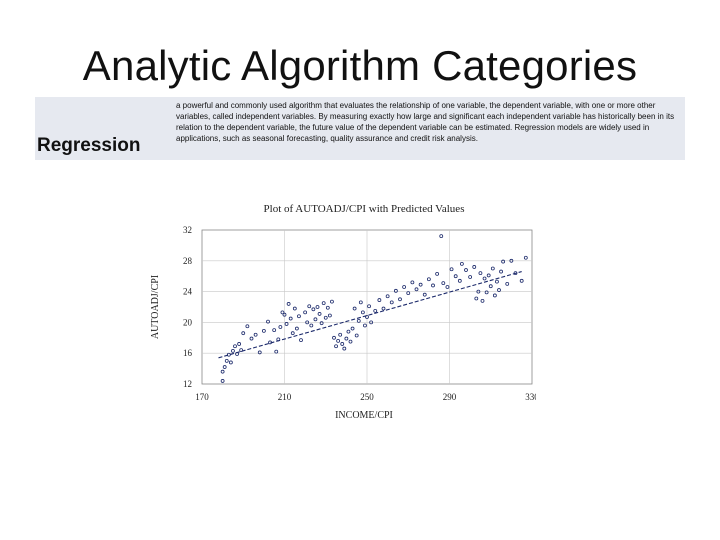 The height and width of the screenshot is (540, 720). I want to click on y-tick-label: 20, so click(188, 322).